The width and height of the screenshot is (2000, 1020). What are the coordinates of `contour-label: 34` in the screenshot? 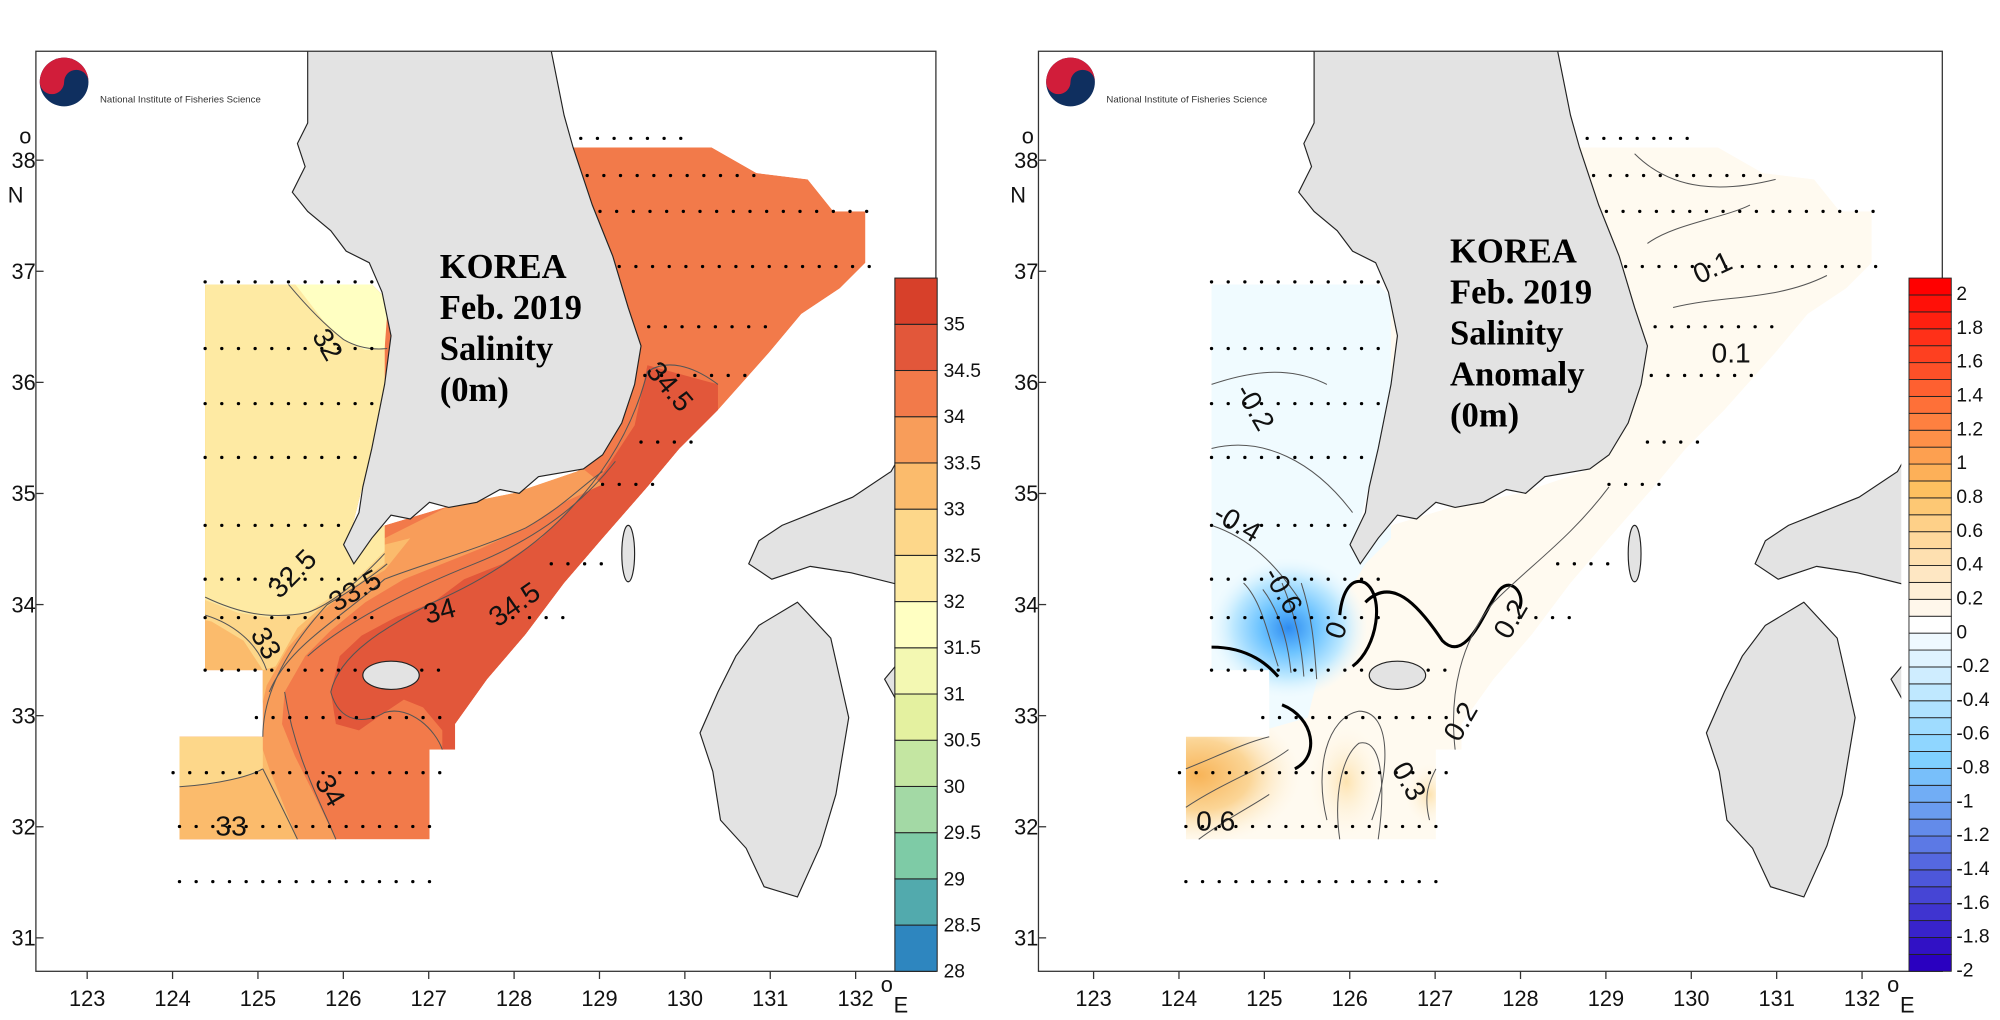 It's located at (439, 610).